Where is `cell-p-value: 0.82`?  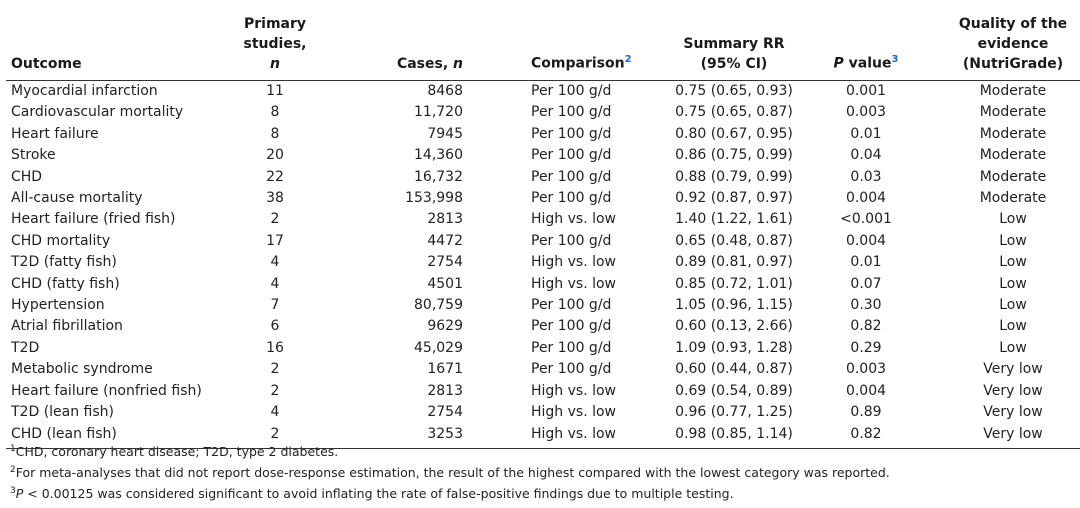
cell-p-value: 0.82 is located at coordinates (866, 326).